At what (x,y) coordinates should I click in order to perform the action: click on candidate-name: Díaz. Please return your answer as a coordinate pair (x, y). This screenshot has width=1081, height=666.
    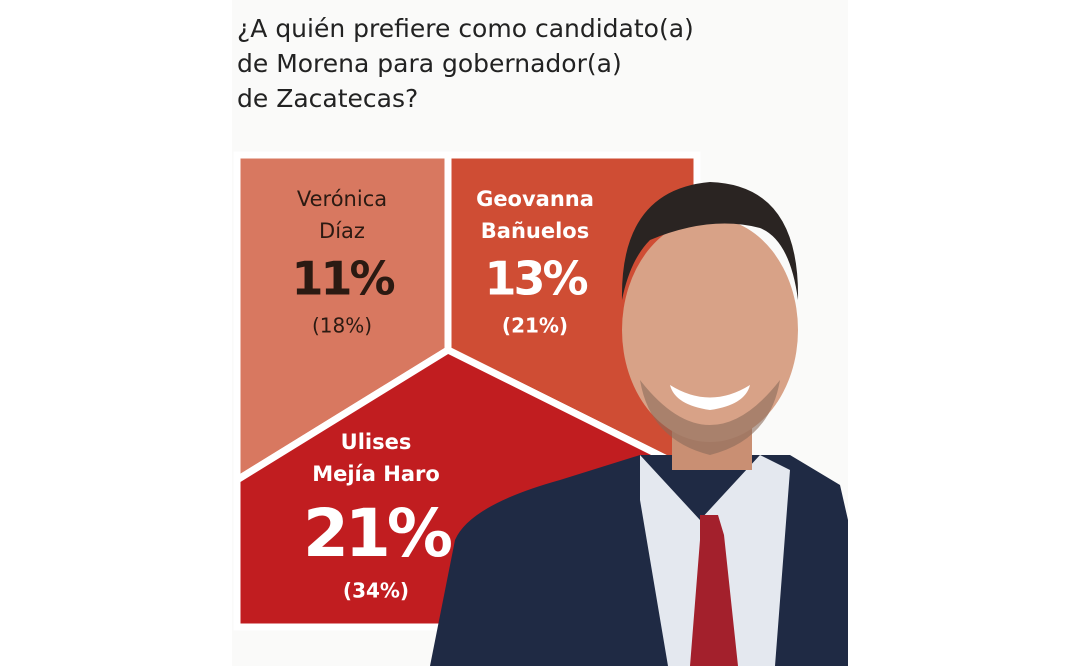
    Looking at the image, I should click on (342, 231).